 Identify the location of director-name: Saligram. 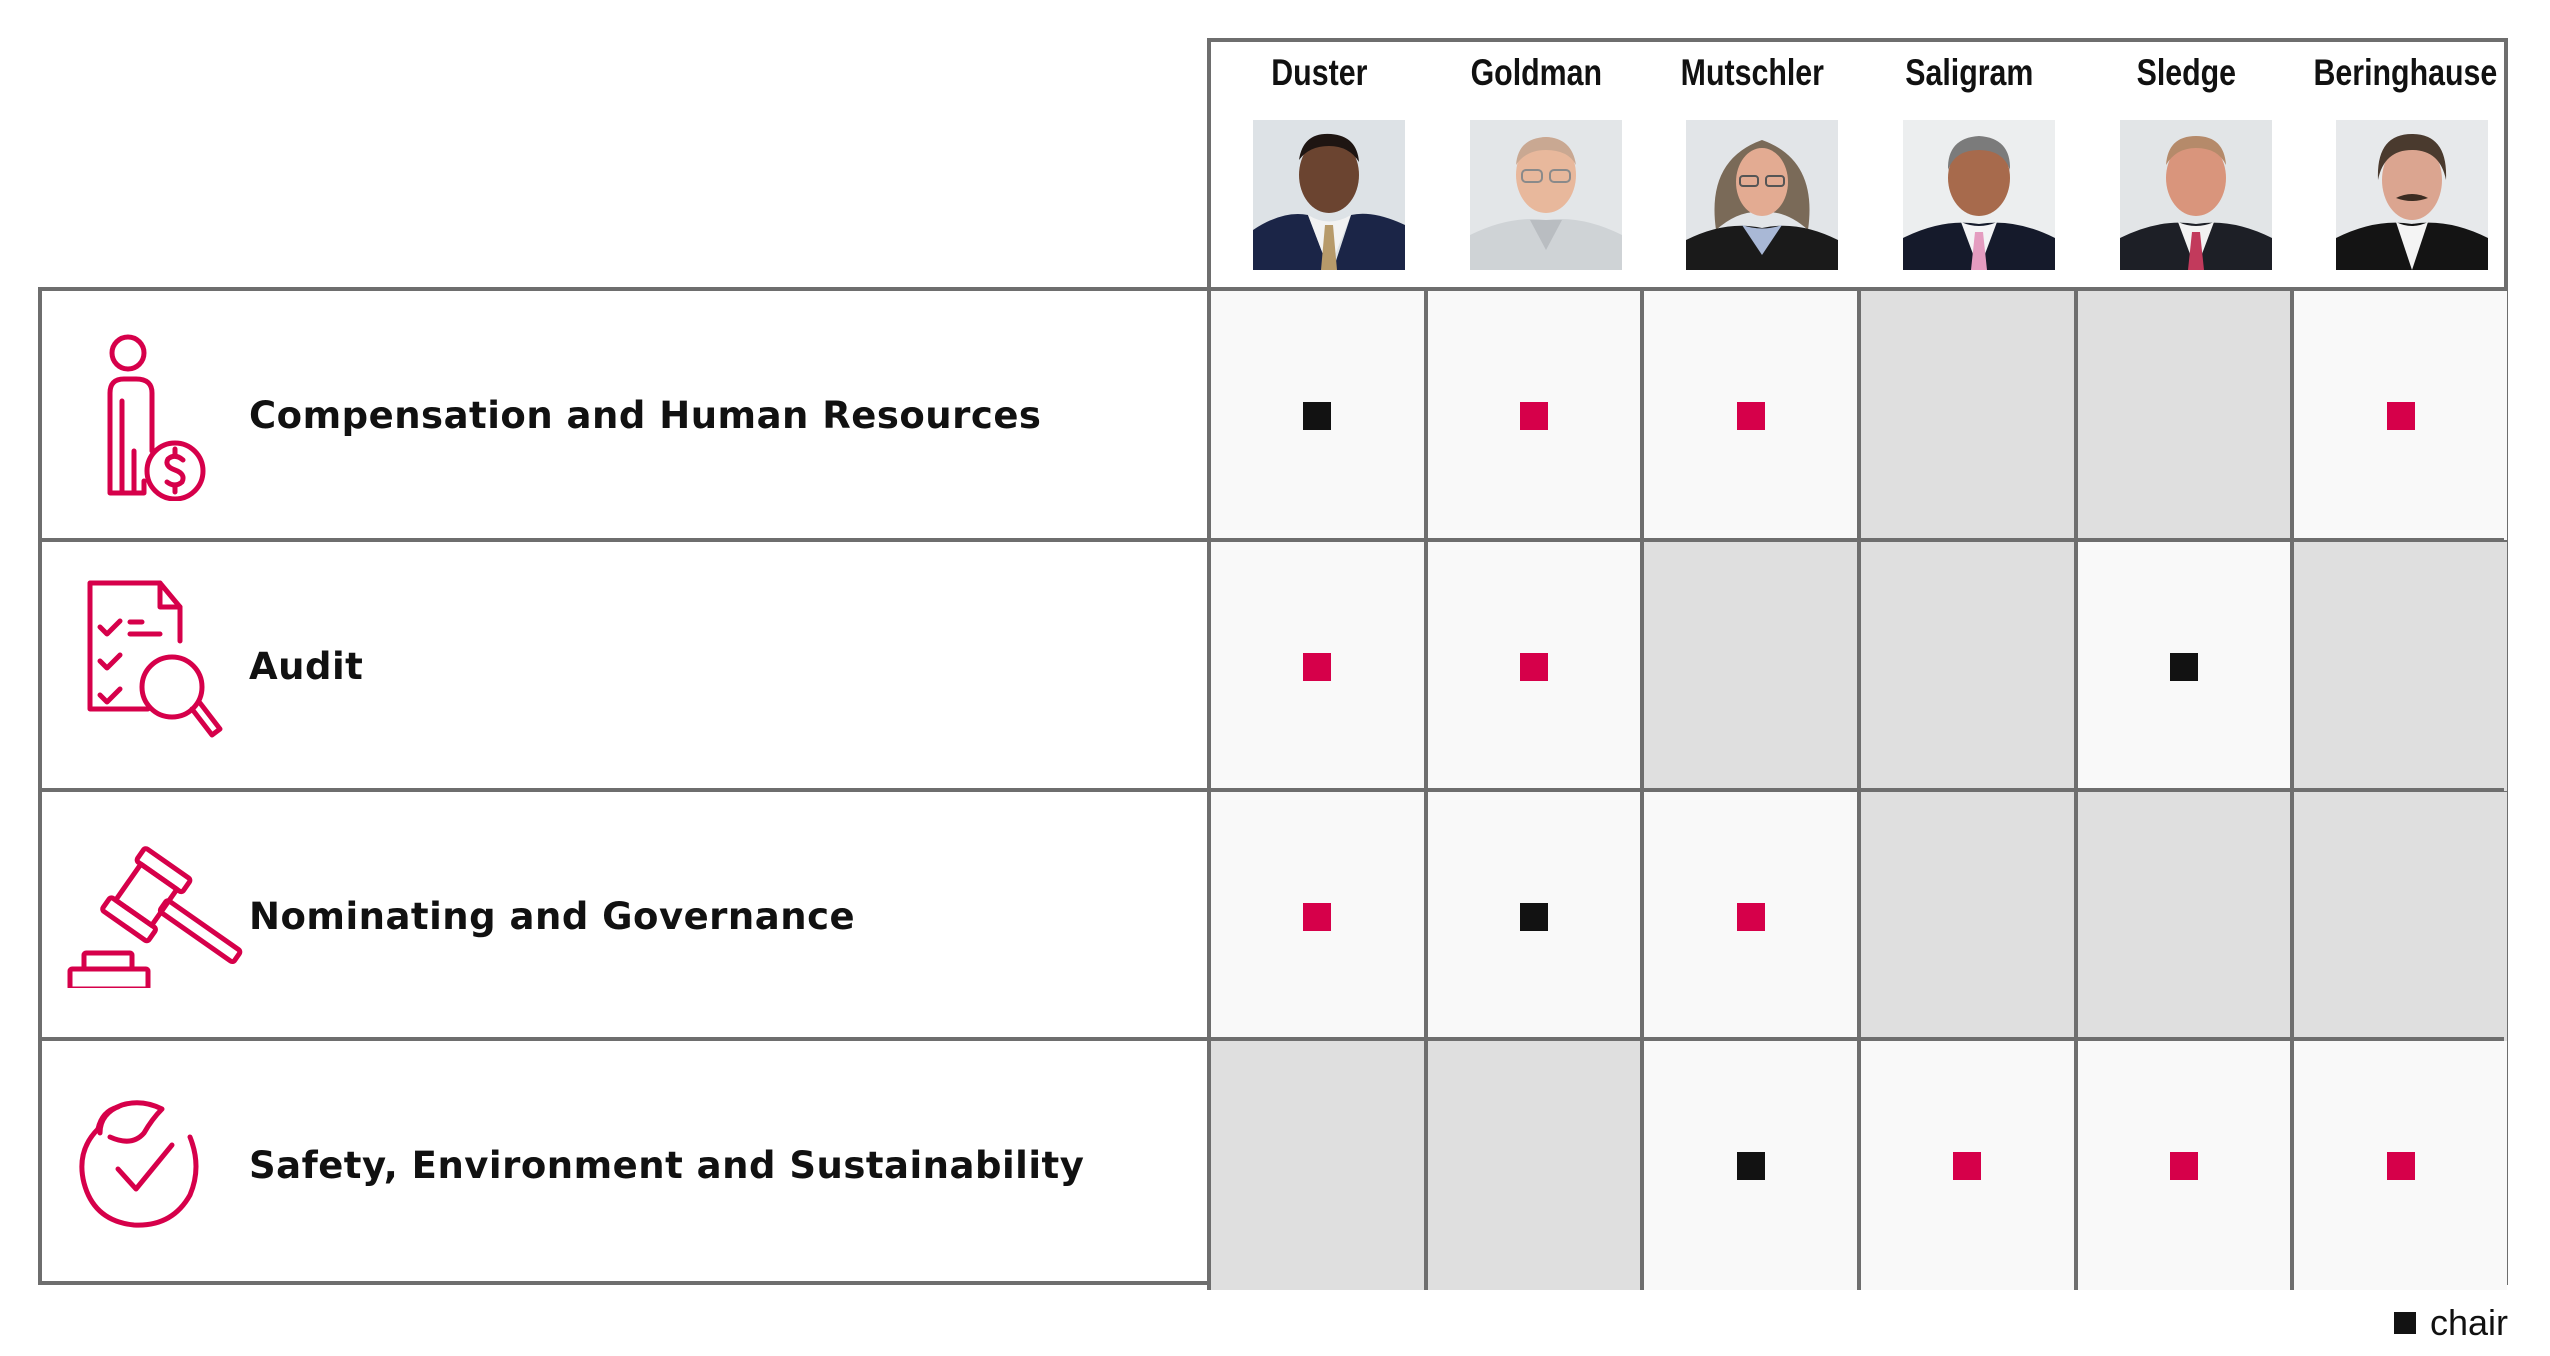
(1969, 72).